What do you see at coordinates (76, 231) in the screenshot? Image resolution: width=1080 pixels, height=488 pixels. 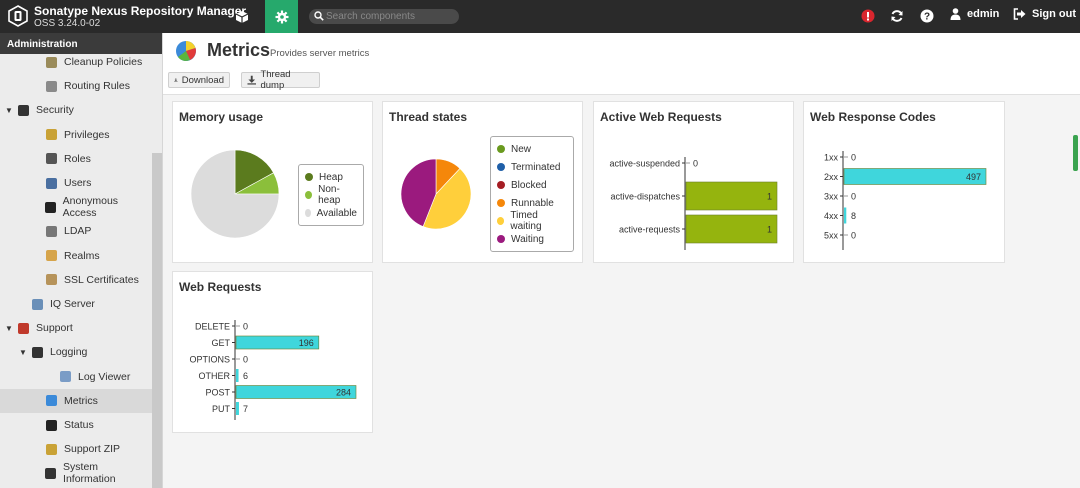 I see `sidebar-item-ldap: LDAP` at bounding box center [76, 231].